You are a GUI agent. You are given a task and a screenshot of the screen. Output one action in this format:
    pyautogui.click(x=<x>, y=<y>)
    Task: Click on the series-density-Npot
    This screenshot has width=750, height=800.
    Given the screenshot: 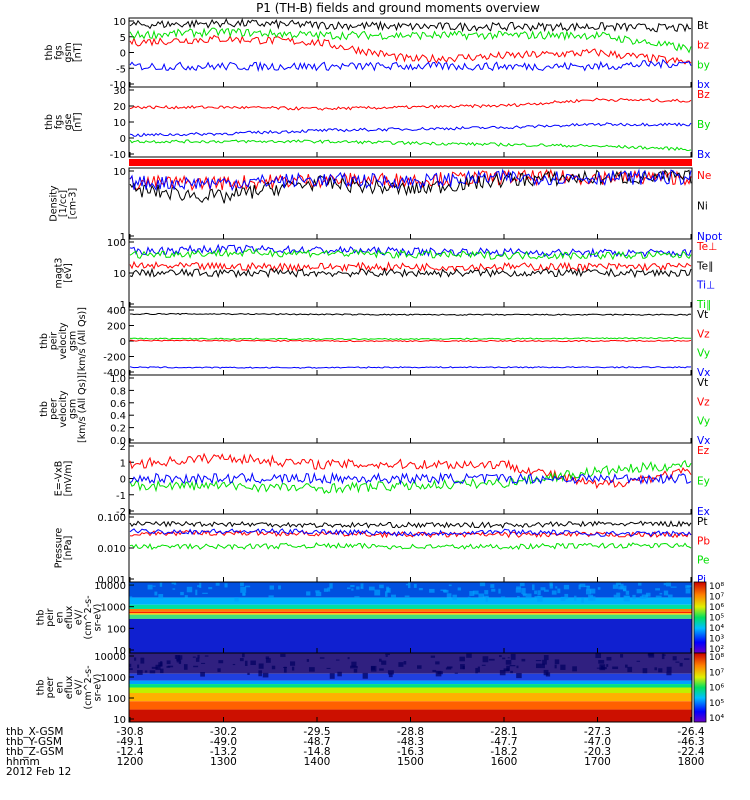 What is the action you would take?
    pyautogui.click(x=410, y=180)
    